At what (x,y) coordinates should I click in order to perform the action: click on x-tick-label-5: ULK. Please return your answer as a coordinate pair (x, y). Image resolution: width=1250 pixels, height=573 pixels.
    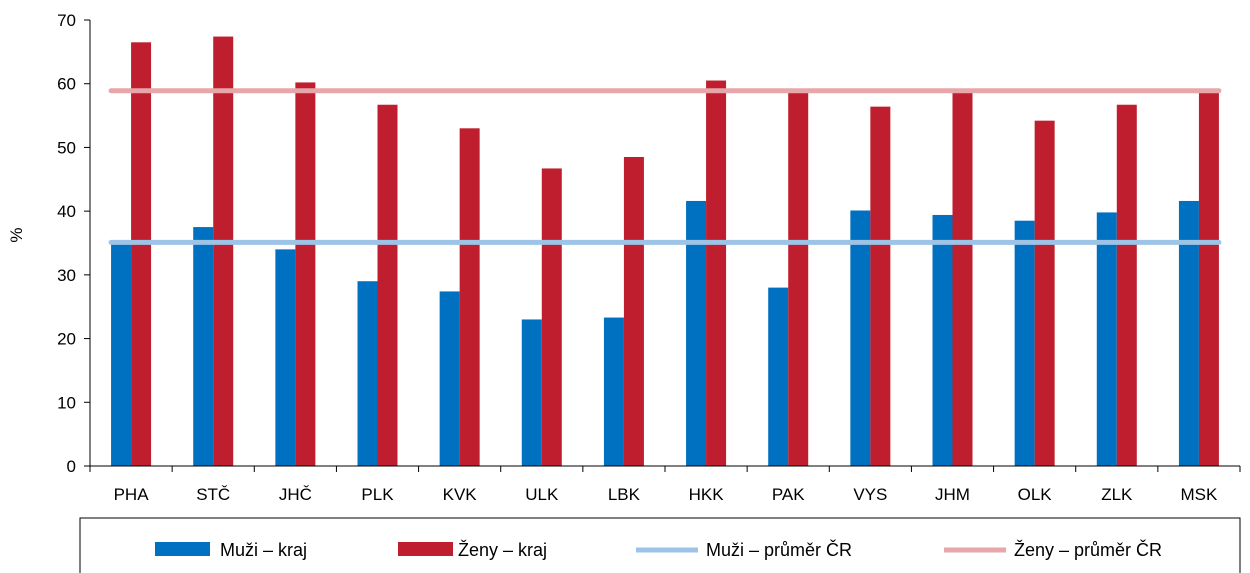
    Looking at the image, I should click on (542, 494).